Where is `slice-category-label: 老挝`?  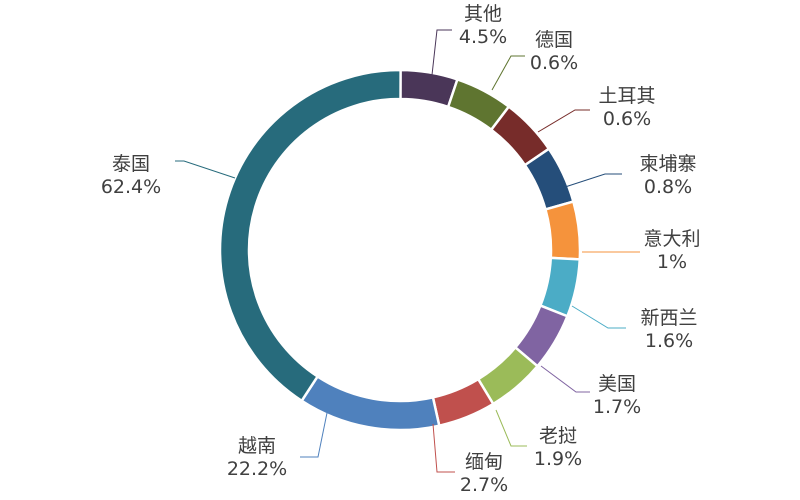
slice-category-label: 老挝 is located at coordinates (558, 436).